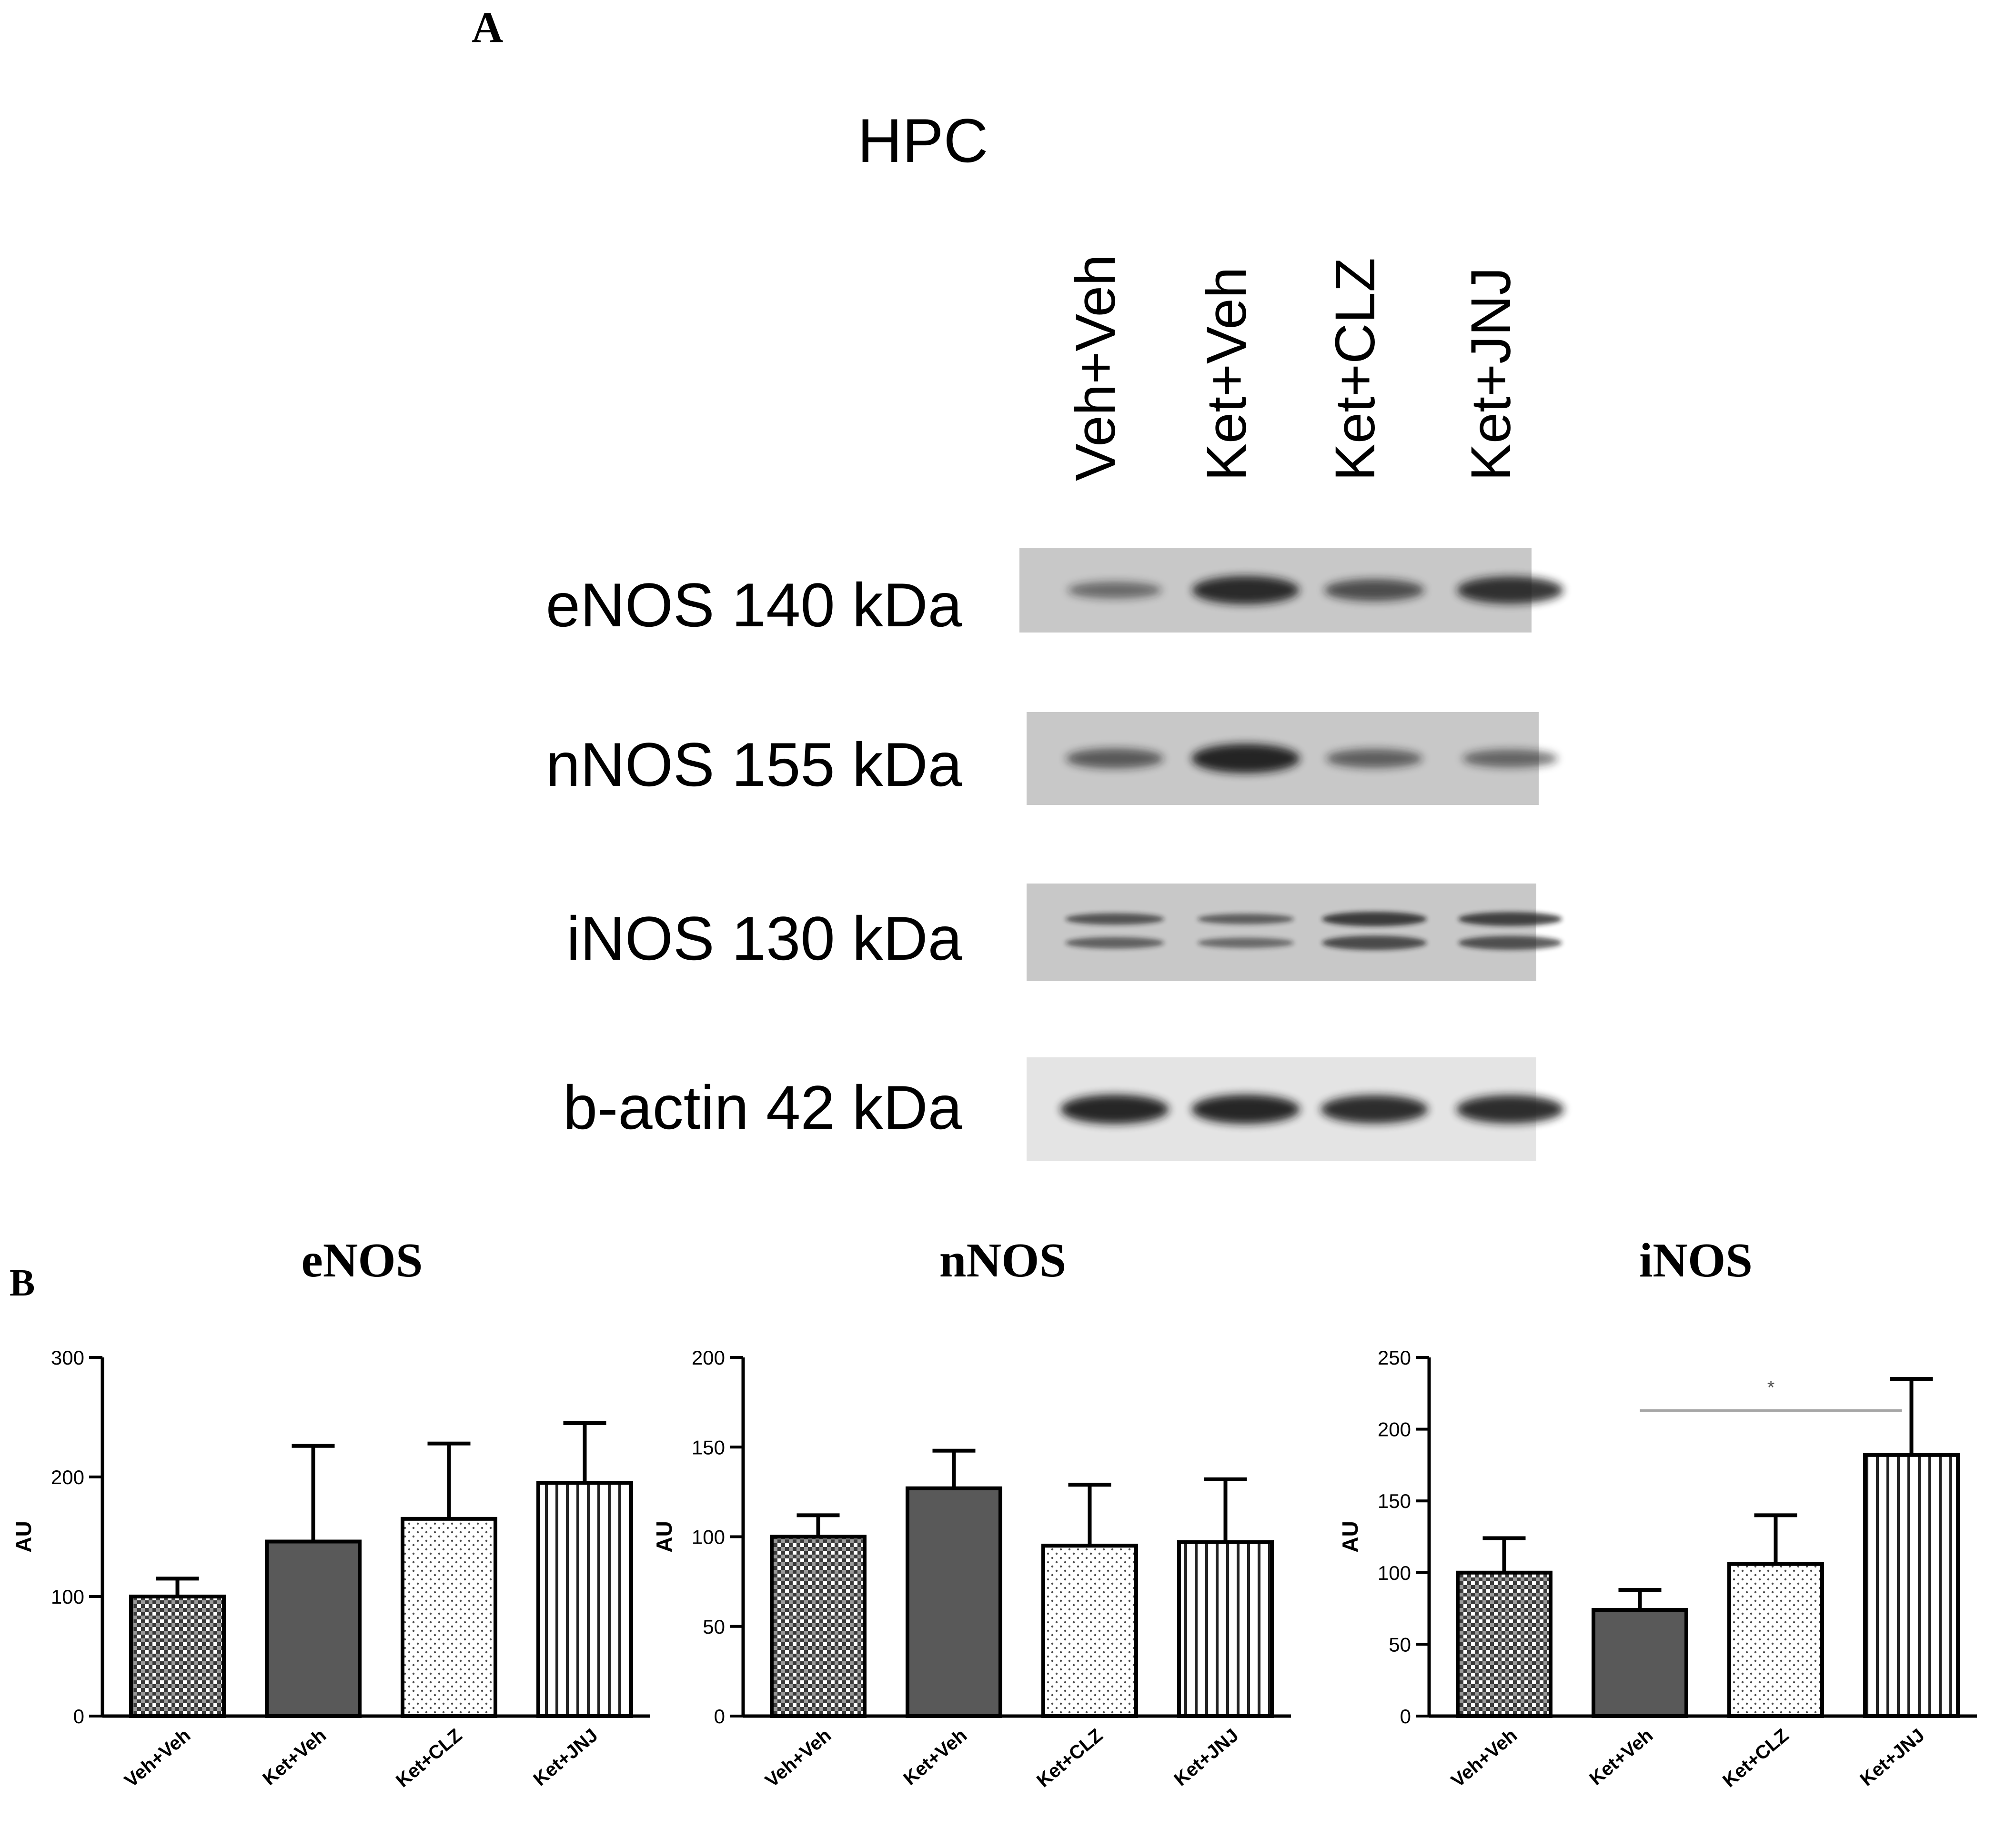  Describe the element at coordinates (1095, 367) in the screenshot. I see `lane-label-veh-veh: Veh+Veh` at that location.